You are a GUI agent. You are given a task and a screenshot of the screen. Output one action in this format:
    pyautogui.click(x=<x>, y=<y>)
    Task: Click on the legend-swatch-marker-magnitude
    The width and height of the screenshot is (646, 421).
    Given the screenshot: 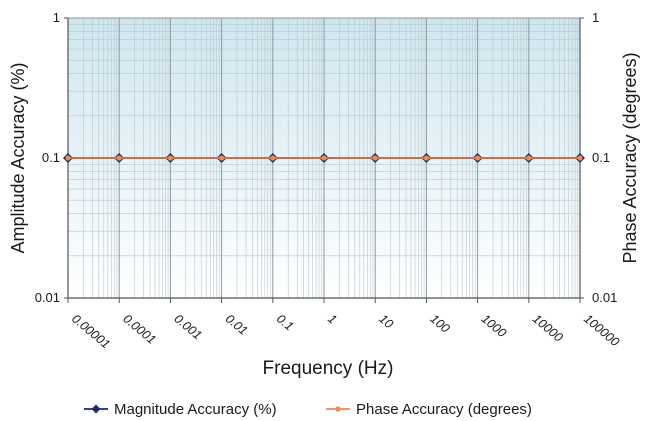 What is the action you would take?
    pyautogui.click(x=96, y=409)
    